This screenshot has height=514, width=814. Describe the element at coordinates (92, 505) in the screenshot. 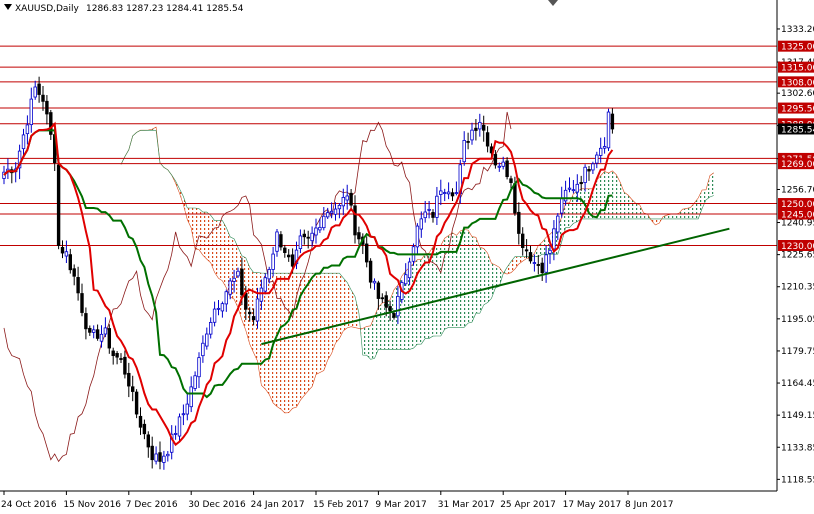

I see `x-tick-label: 15 Nov 2016` at that location.